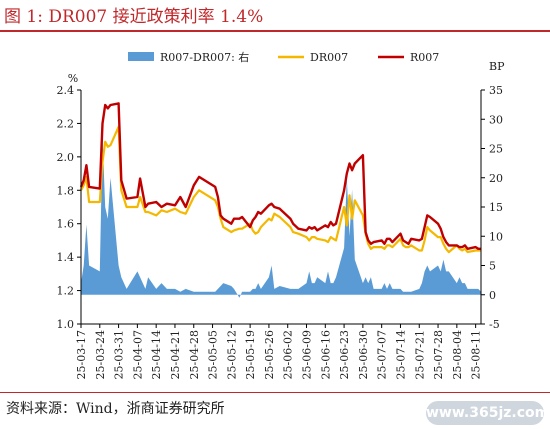  Describe the element at coordinates (119, 354) in the screenshot. I see `x-tick-label: 25-03-31` at that location.